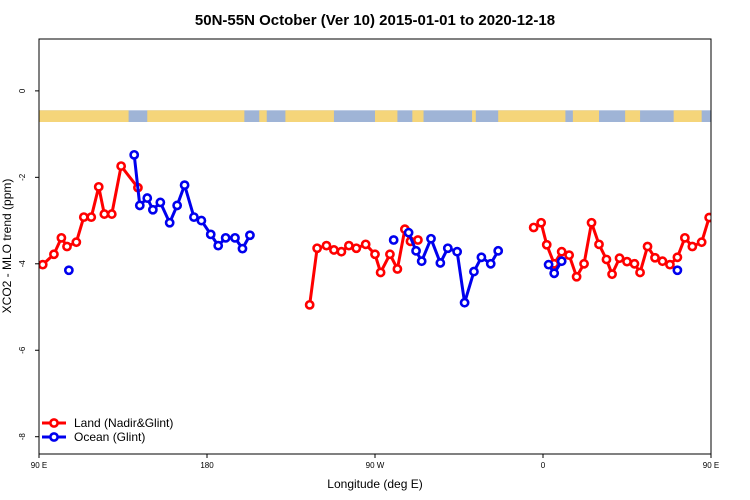 Image resolution: width=750 pixels, height=500 pixels. Describe the element at coordinates (207, 465) in the screenshot. I see `x-tick-label: 180` at that location.